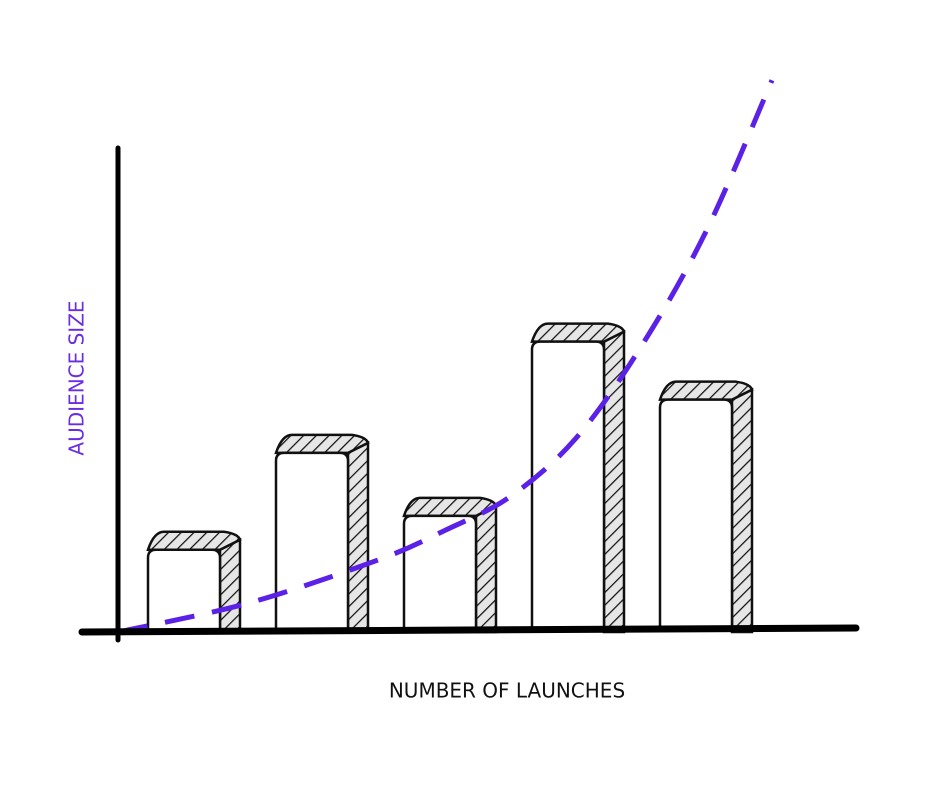 Image resolution: width=940 pixels, height=788 pixels. I want to click on x-axis, so click(469, 630).